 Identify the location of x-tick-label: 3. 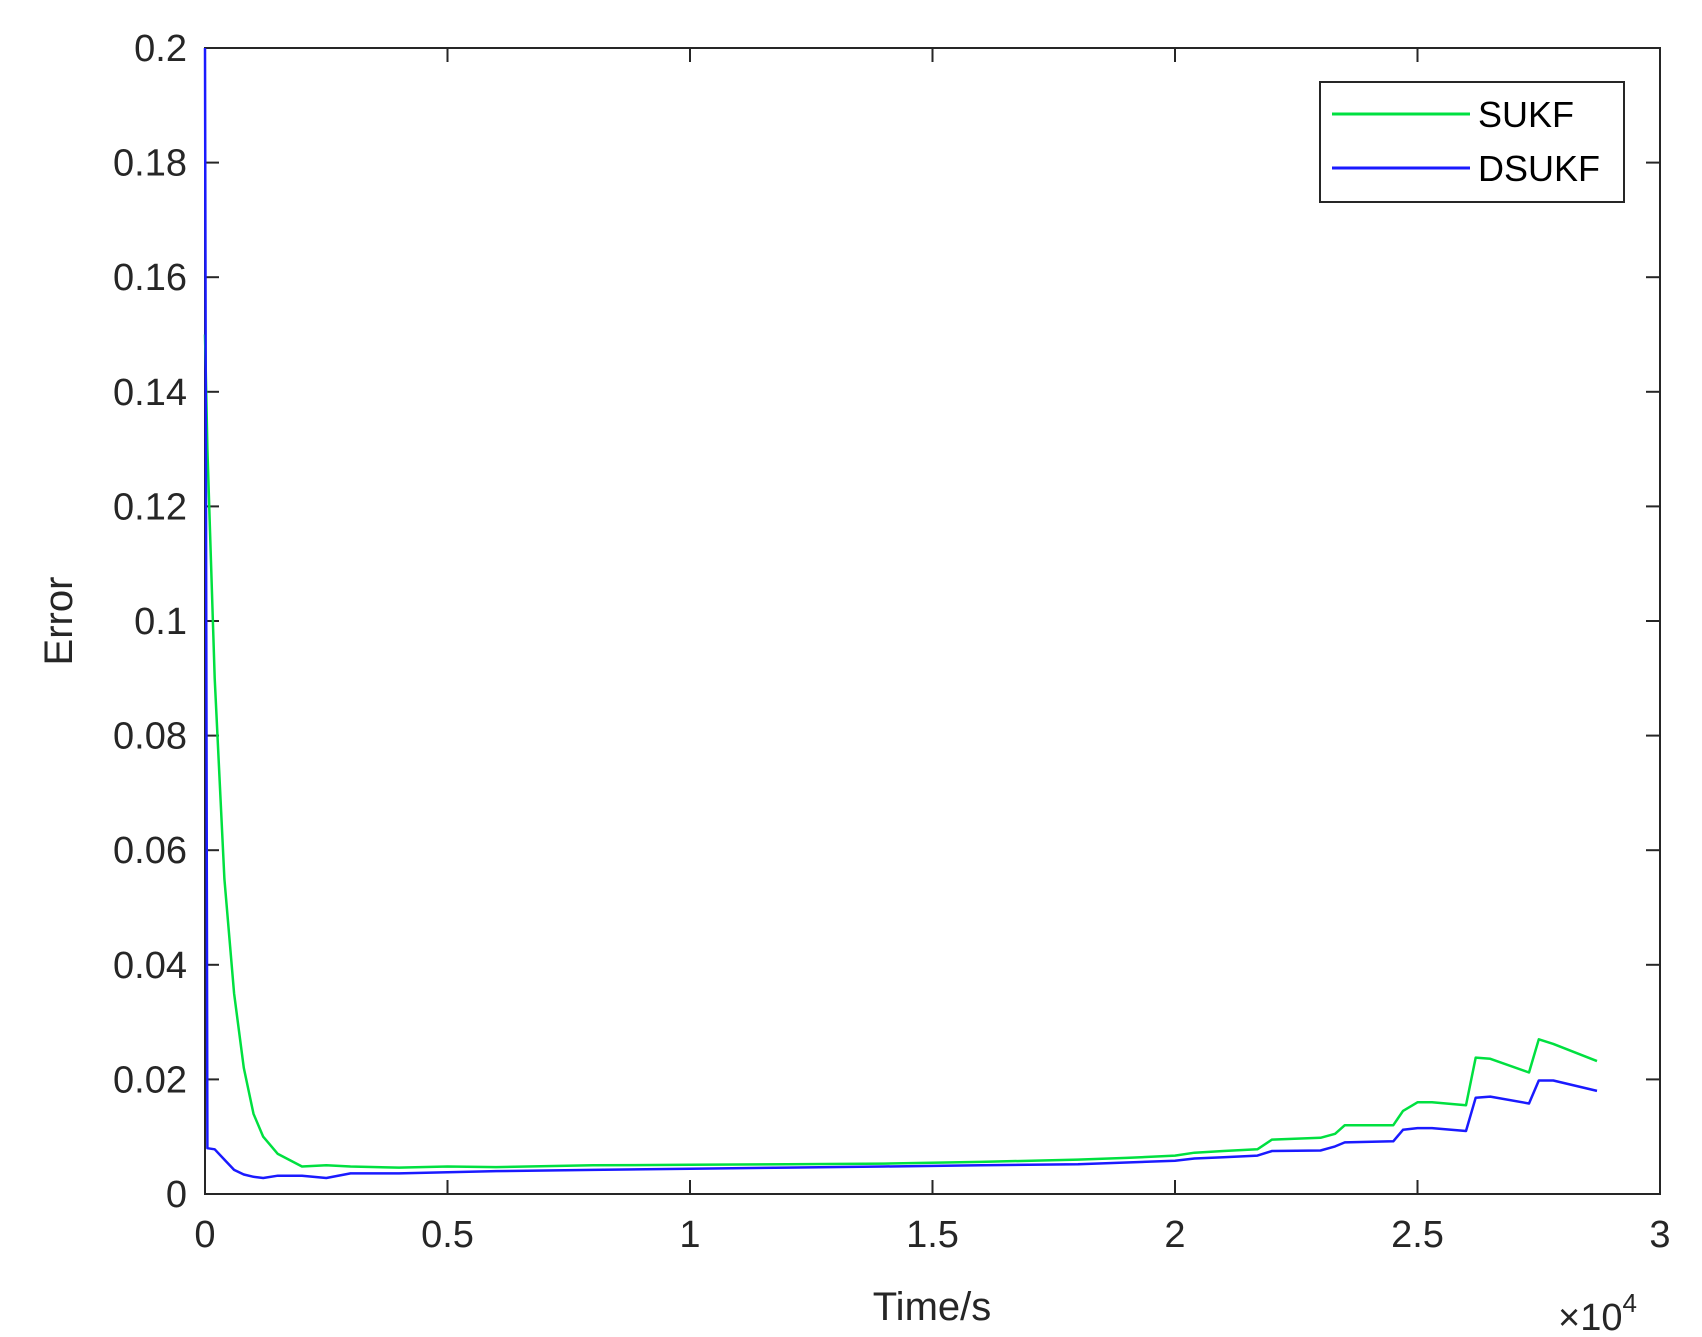
(1659, 1235).